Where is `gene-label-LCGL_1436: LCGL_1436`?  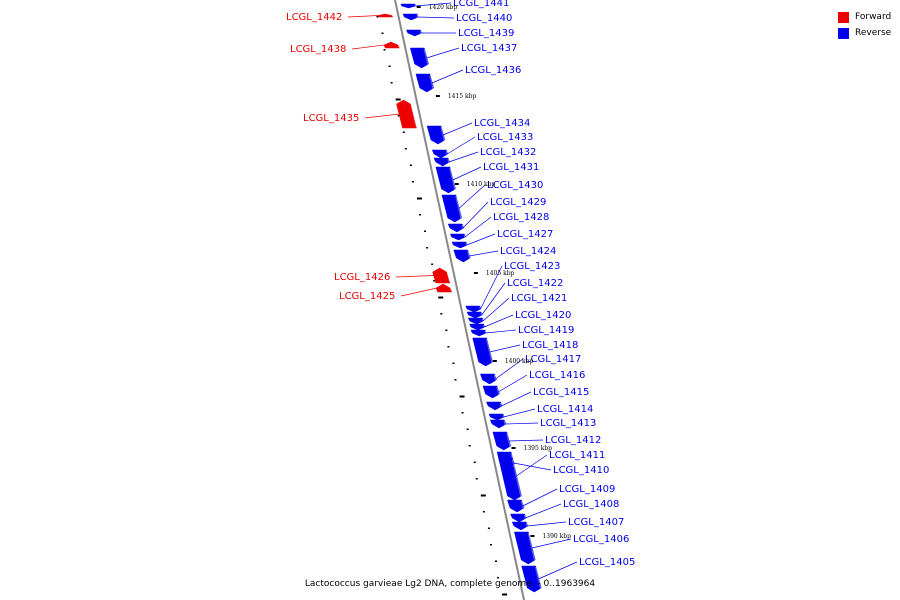 gene-label-LCGL_1436: LCGL_1436 is located at coordinates (493, 70).